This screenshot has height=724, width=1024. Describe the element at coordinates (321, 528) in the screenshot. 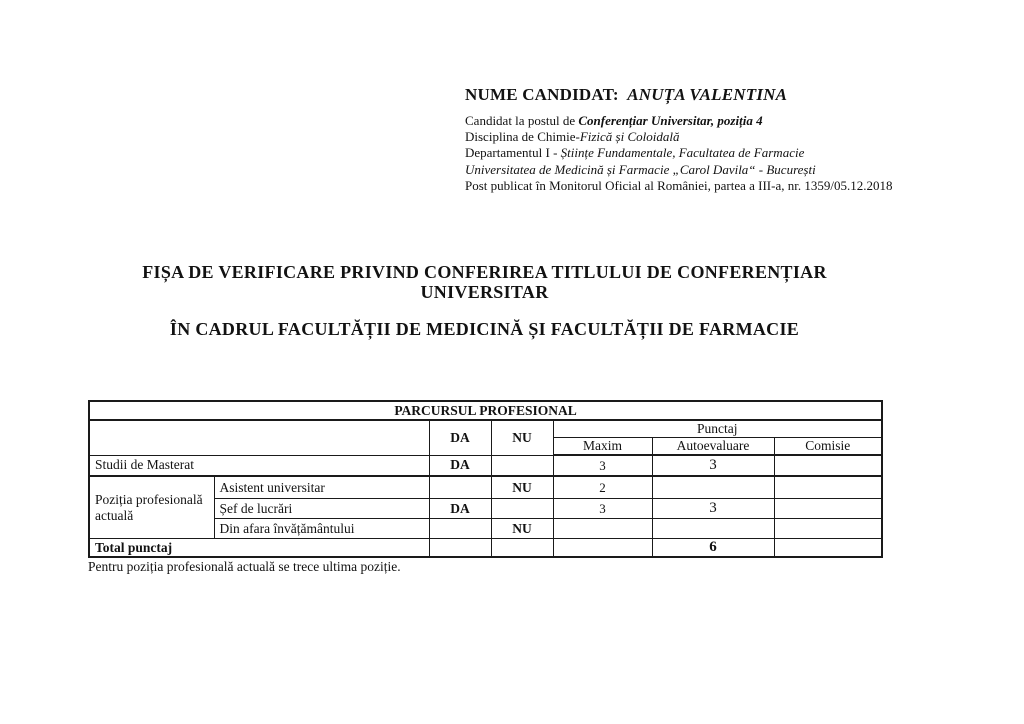

I see `dinafara-label: Din afara învățământului` at that location.